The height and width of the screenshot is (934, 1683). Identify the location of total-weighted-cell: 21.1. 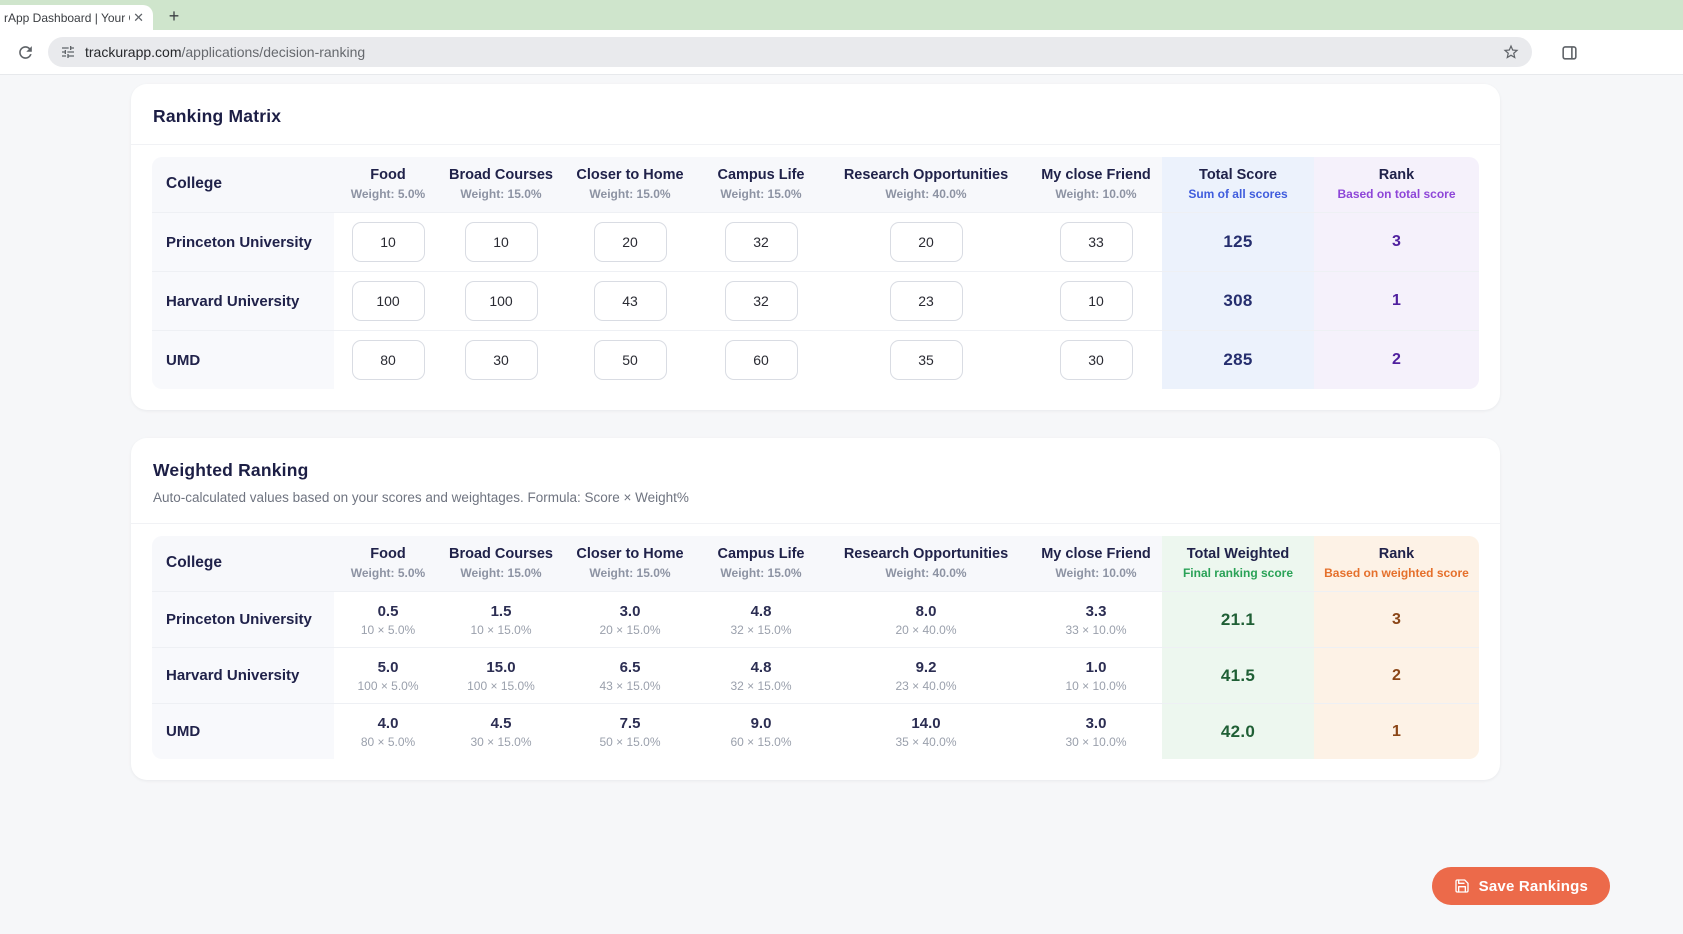
(1238, 619).